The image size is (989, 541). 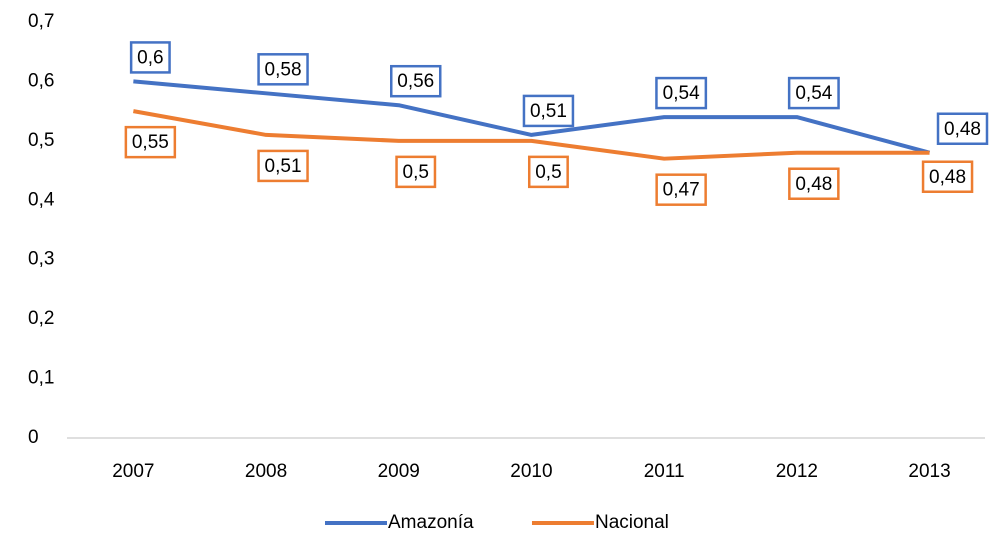 What do you see at coordinates (531, 471) in the screenshot?
I see `x-tick-label: 2010` at bounding box center [531, 471].